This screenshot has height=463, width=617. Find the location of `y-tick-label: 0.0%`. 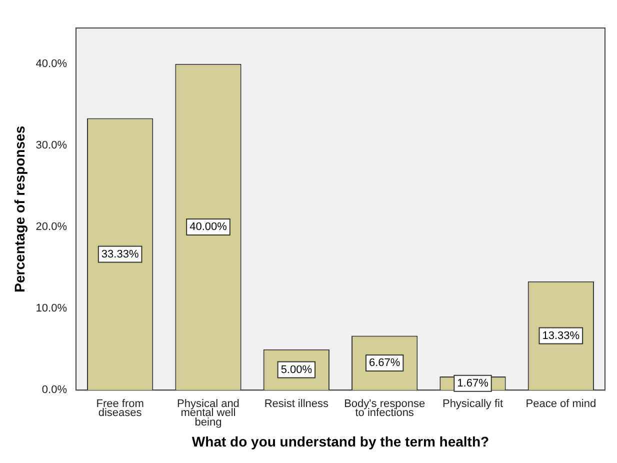

y-tick-label: 0.0% is located at coordinates (55, 390).